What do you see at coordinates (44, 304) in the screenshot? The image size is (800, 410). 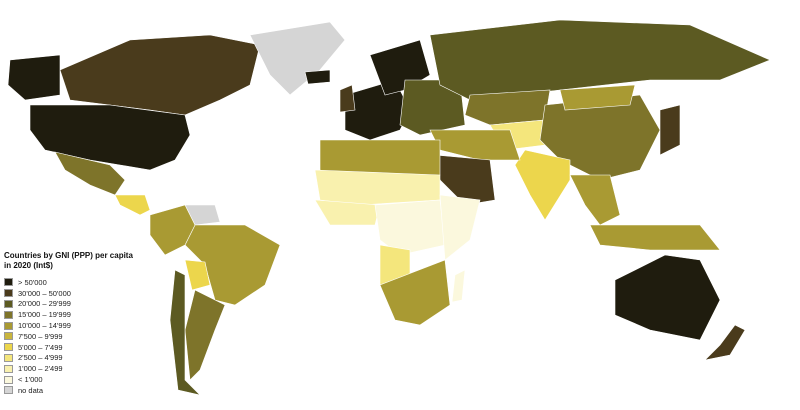 I see `legend-label: 20'000 – 29'999` at bounding box center [44, 304].